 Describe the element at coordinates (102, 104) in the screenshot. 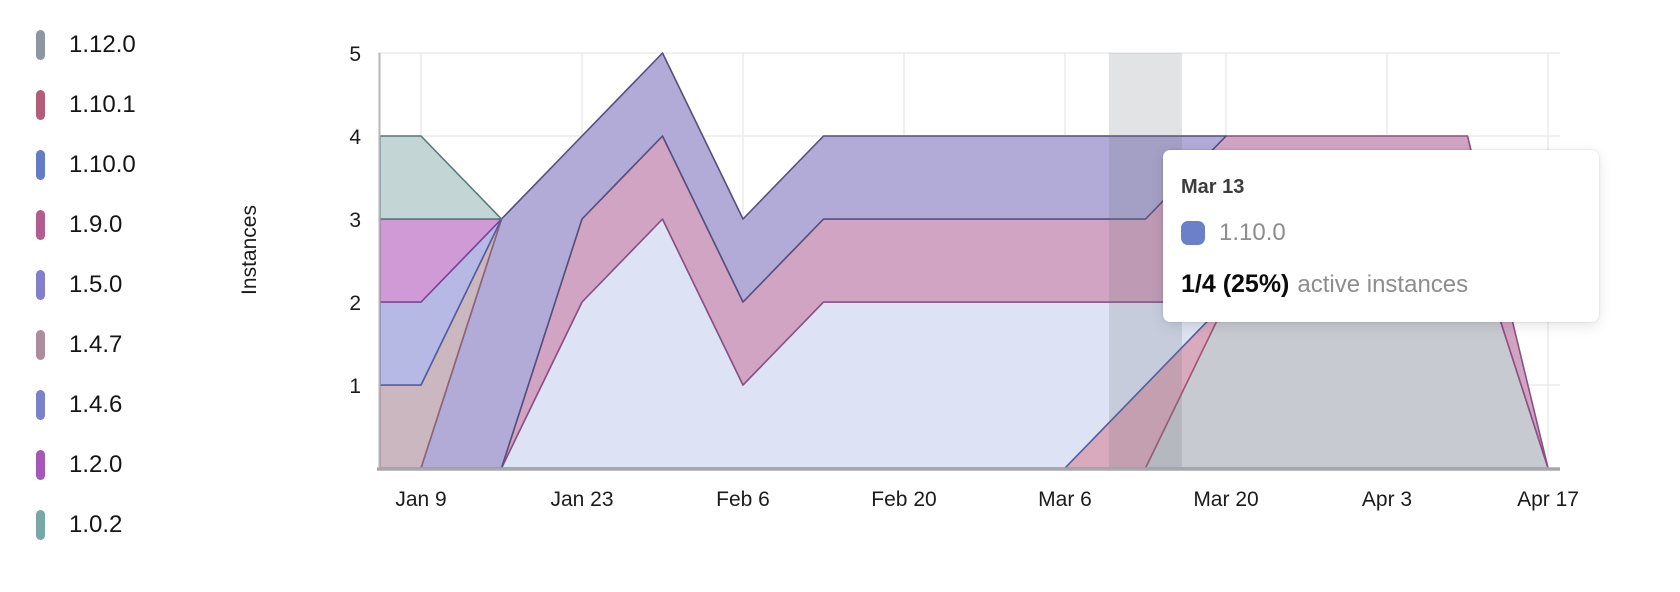

I see `legend-label: 1.10.1` at that location.